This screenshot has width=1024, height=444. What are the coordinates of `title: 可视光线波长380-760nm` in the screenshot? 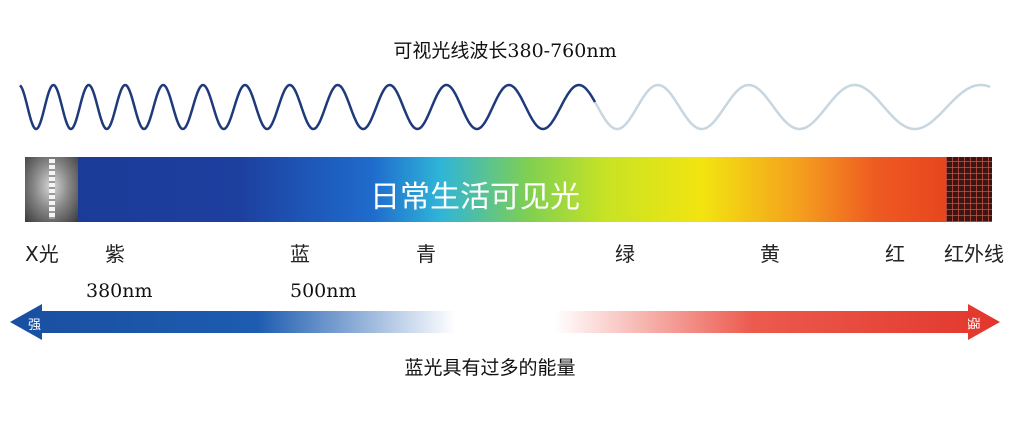 It's located at (505, 51).